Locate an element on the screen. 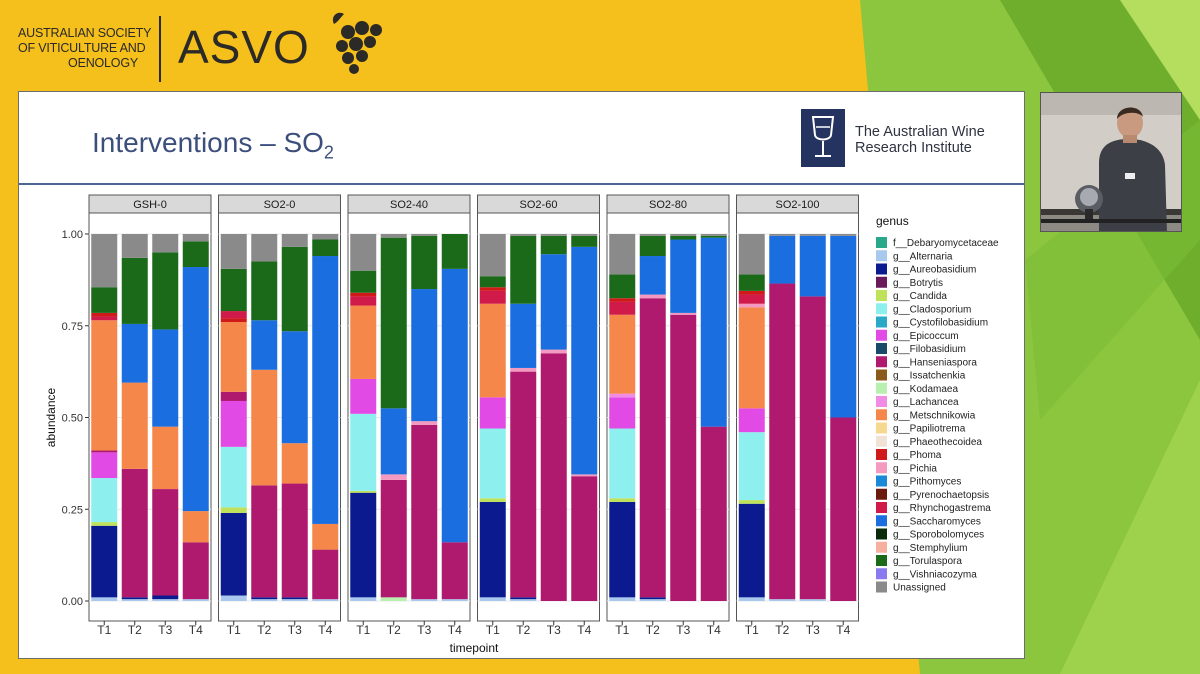 The width and height of the screenshot is (1200, 674). legend-label: Unassigned is located at coordinates (919, 588).